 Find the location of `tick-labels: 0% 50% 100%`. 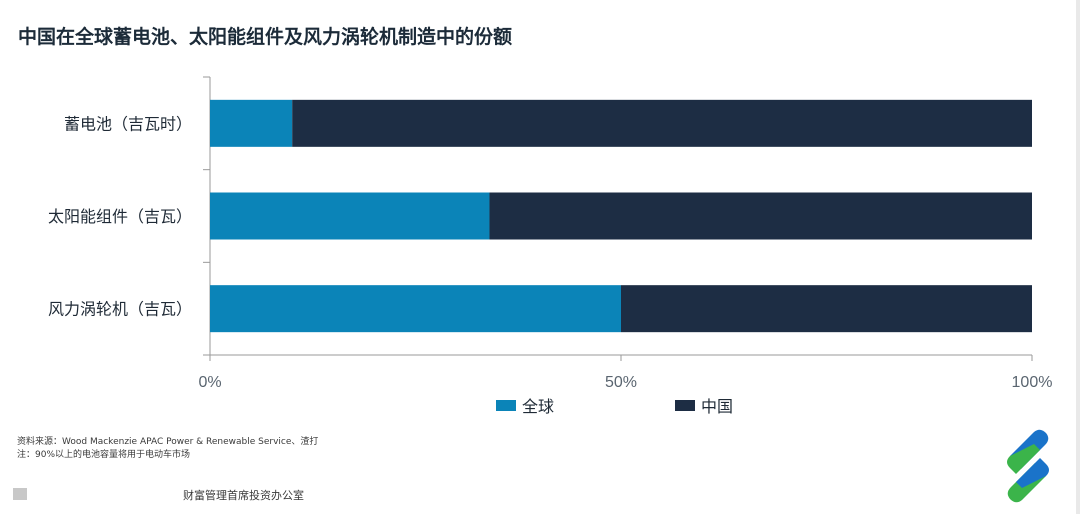

tick-labels: 0% 50% 100% is located at coordinates (625, 382).